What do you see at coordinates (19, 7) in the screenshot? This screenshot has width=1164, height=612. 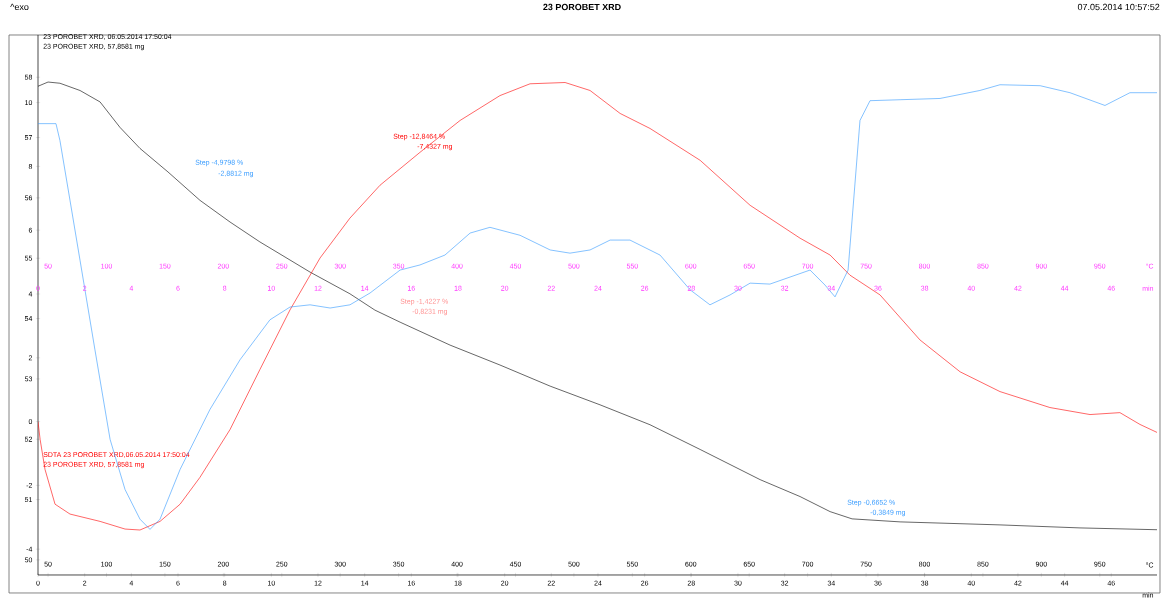 I see `text: ^exo` at bounding box center [19, 7].